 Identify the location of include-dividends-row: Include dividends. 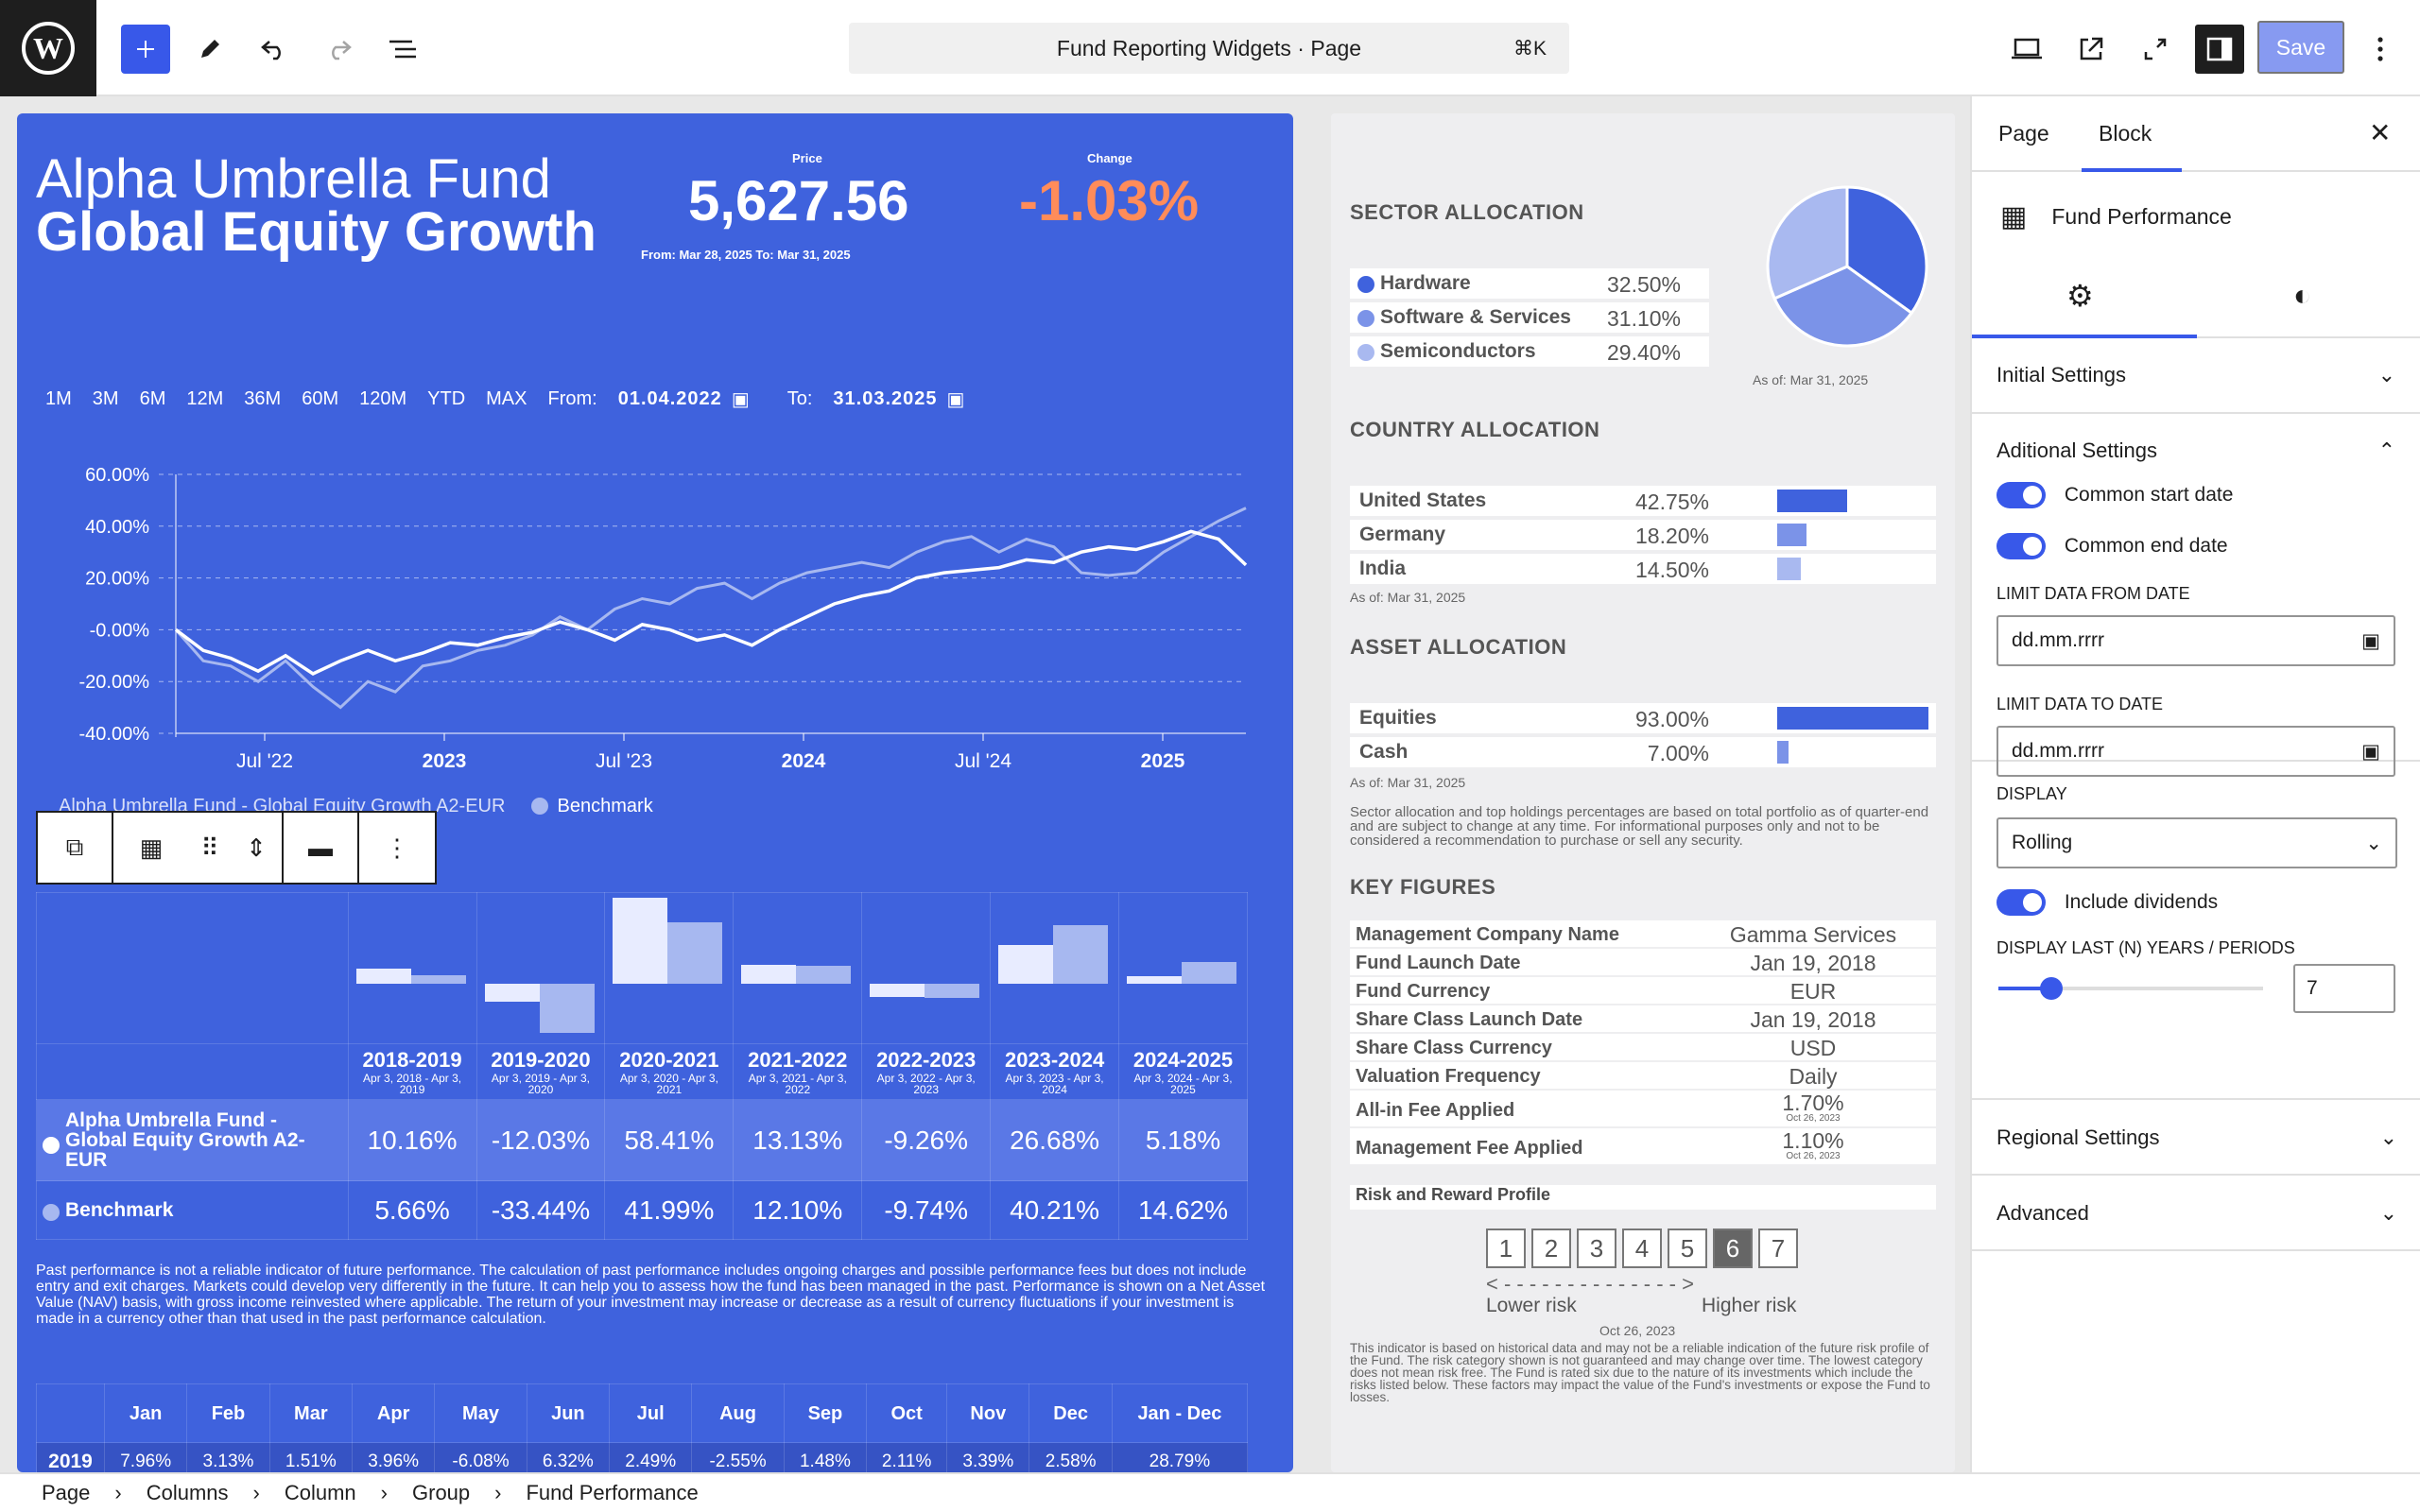
(2196, 902).